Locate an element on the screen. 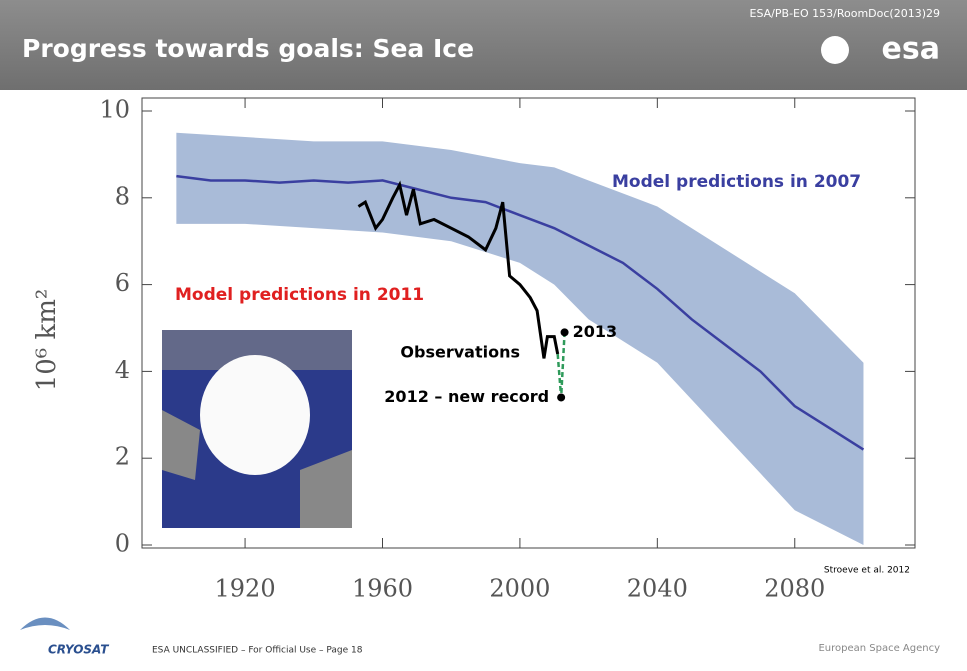  annotation: Model predictions in 2007 is located at coordinates (736, 182).